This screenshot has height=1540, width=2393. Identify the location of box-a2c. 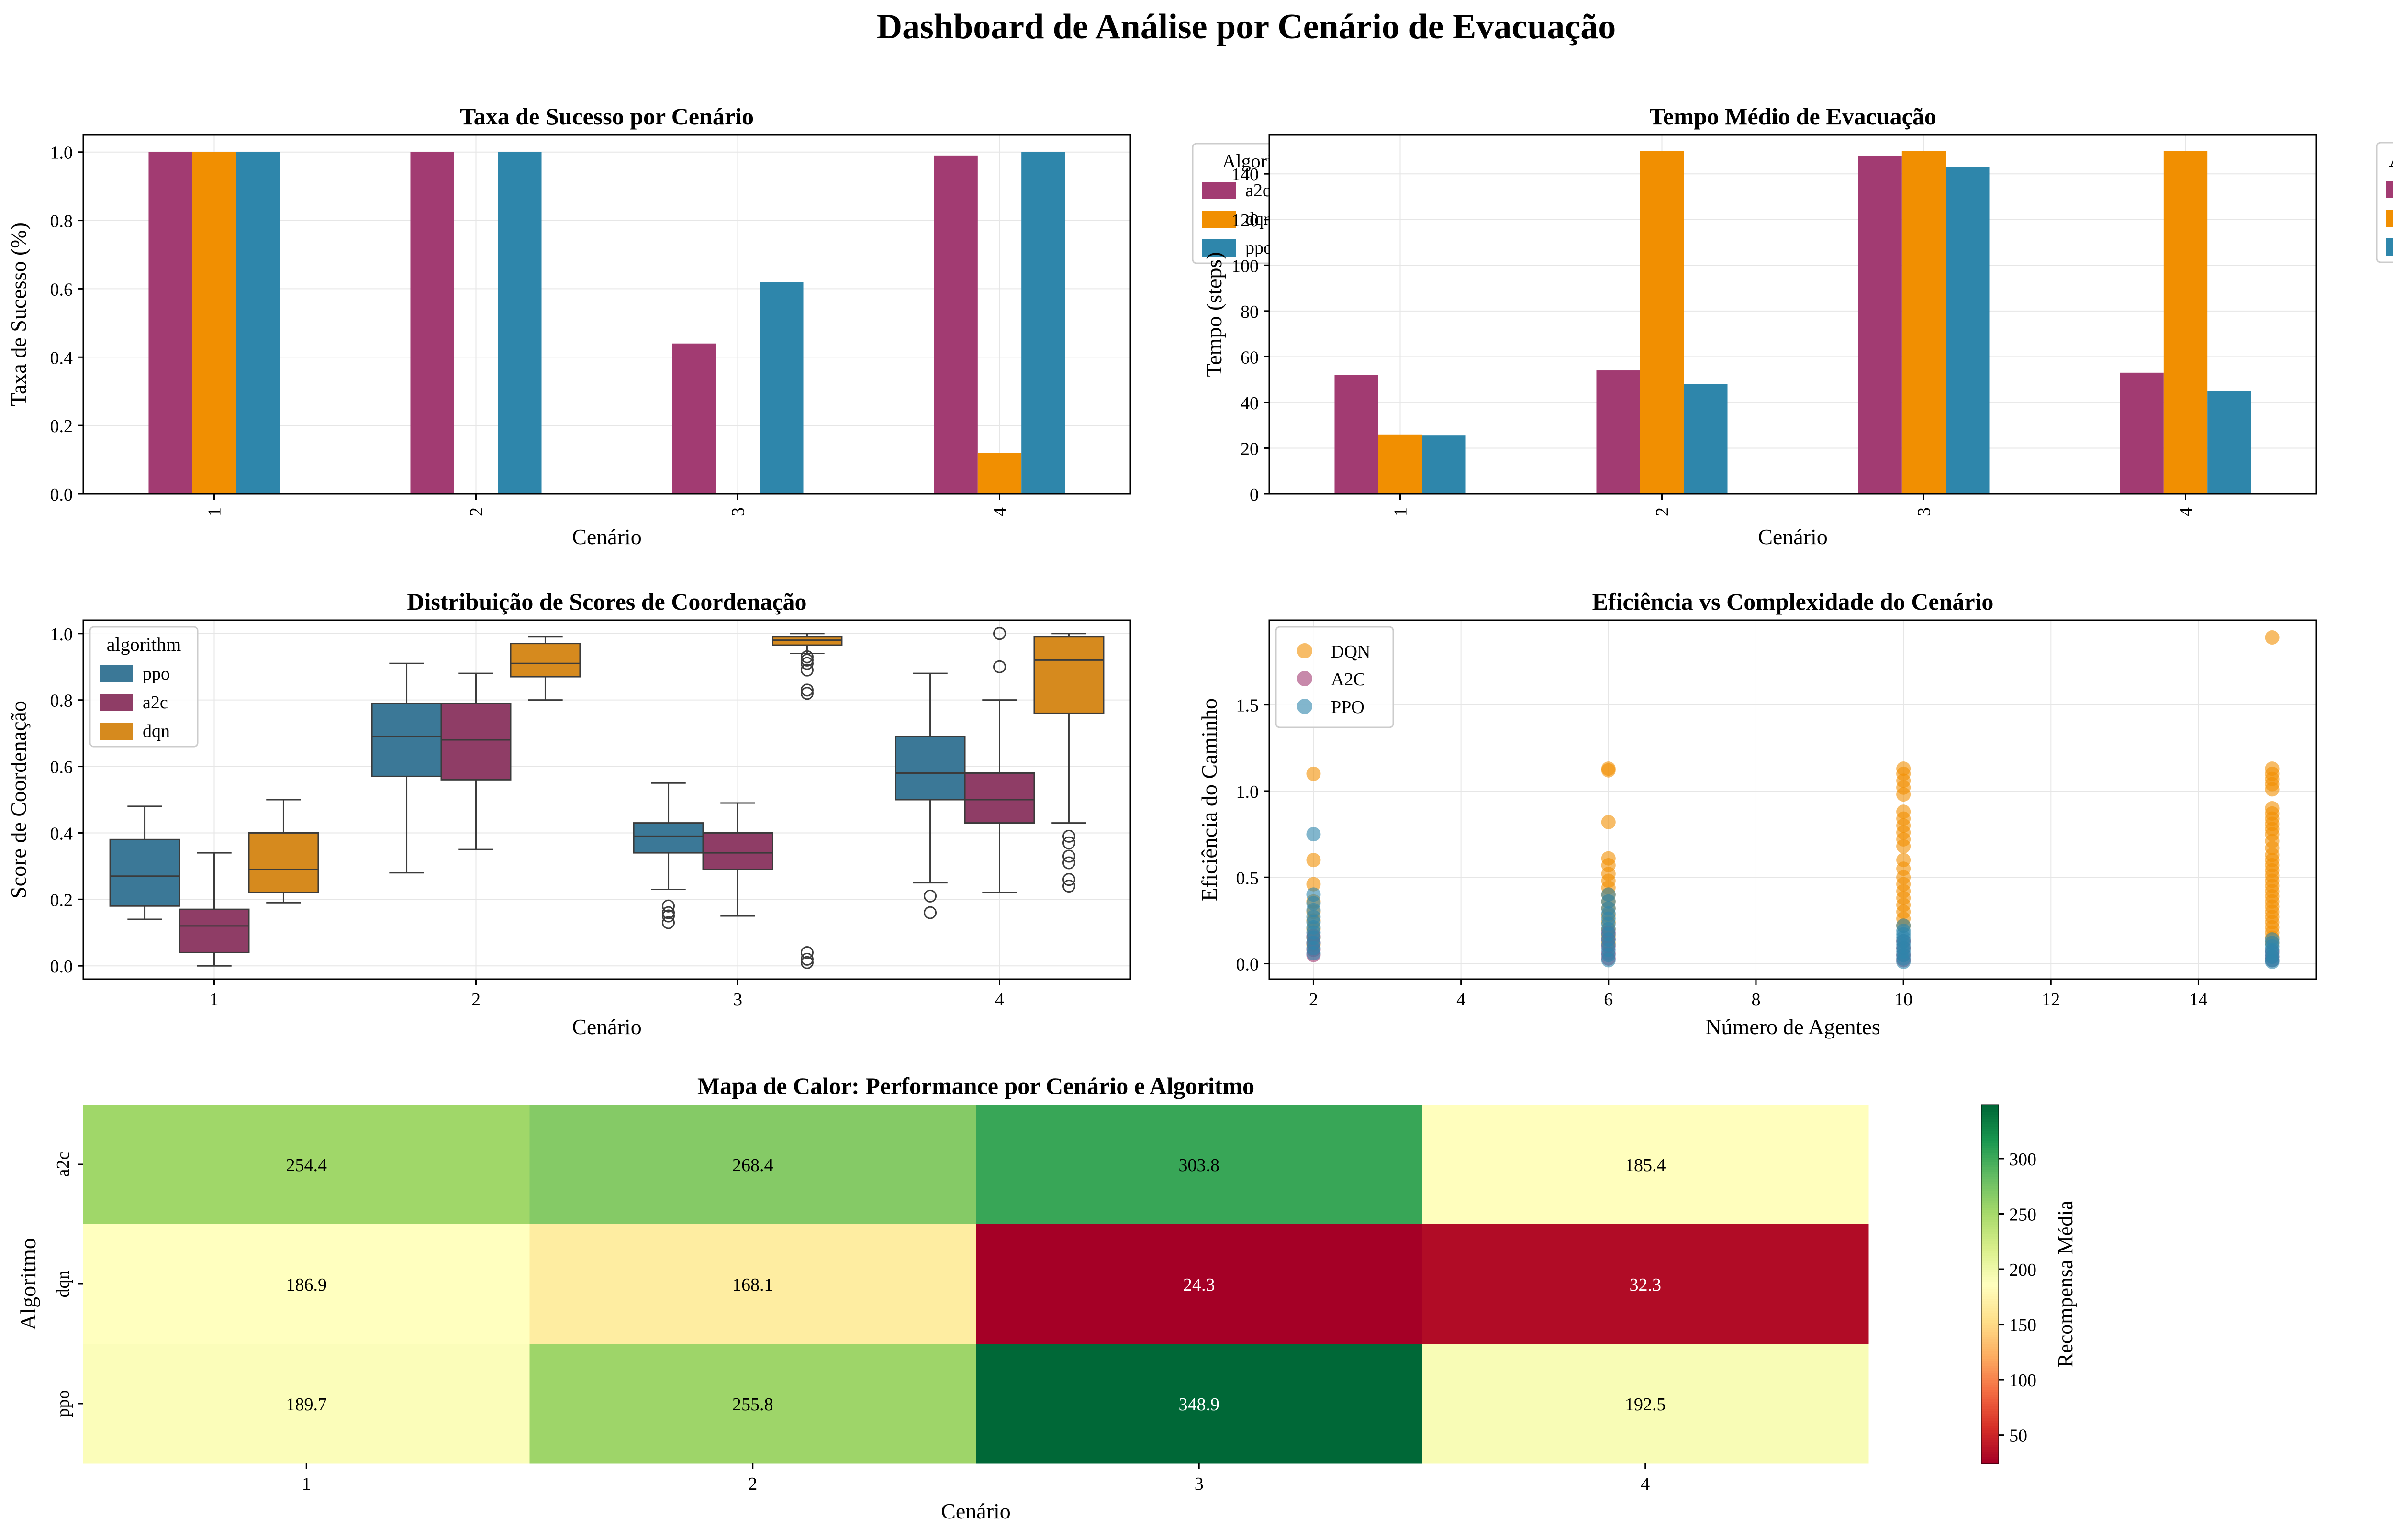
(214, 931).